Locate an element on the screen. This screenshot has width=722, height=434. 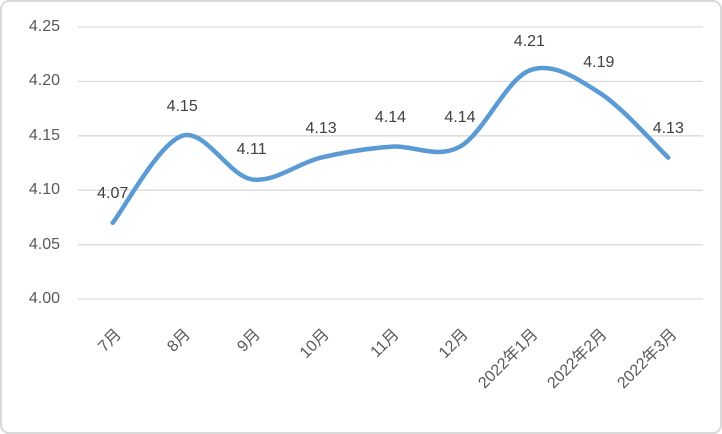
y-tick-label: 4.25 is located at coordinates (44, 26).